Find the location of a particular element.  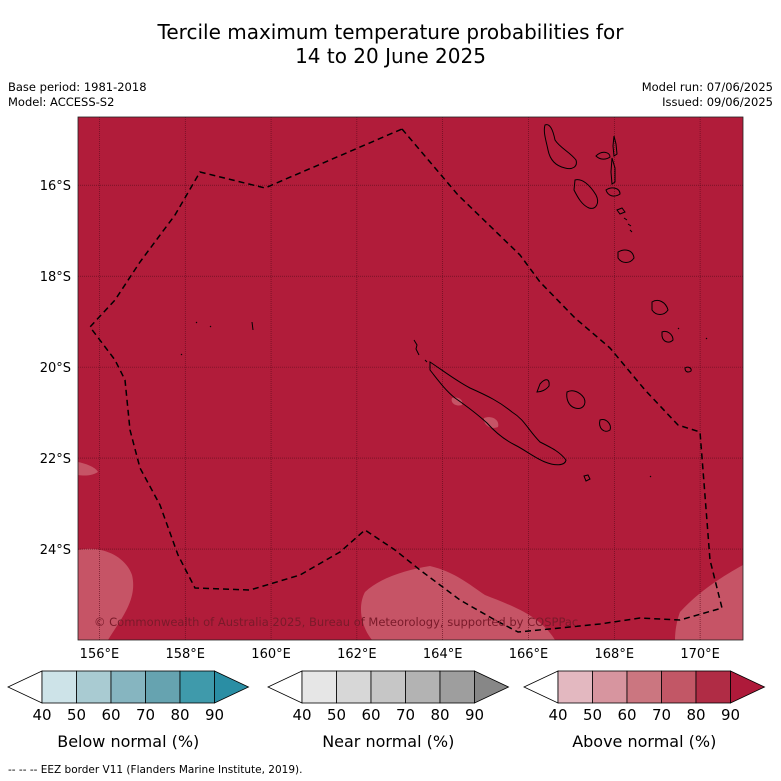

latitude-label: 16°S is located at coordinates (55, 186).